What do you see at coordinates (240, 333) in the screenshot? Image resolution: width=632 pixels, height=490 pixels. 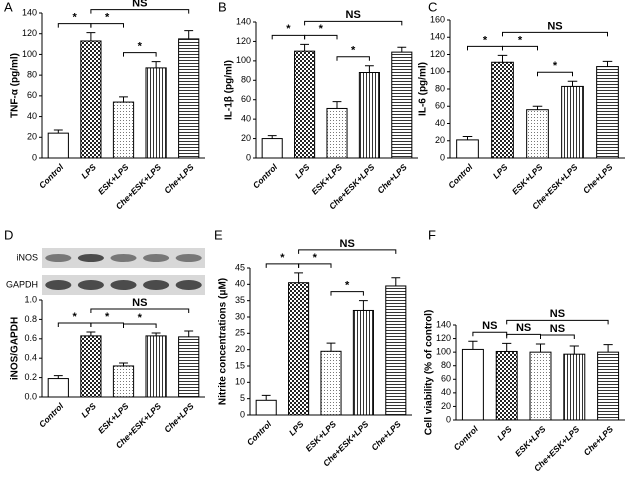 I see `y-tick-label: 25` at bounding box center [240, 333].